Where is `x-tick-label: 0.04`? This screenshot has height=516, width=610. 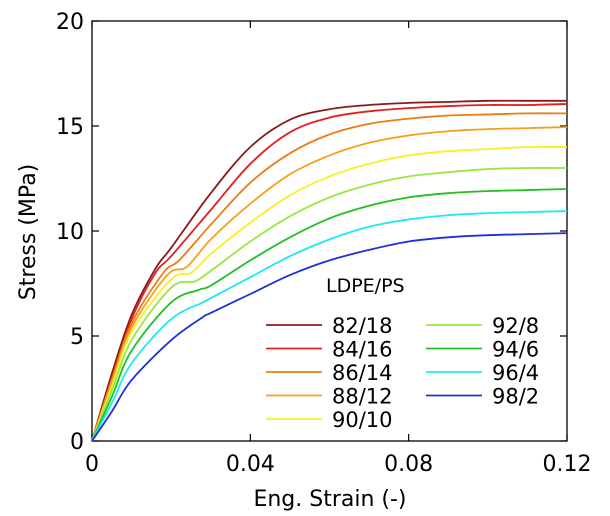
x-tick-label: 0.04 is located at coordinates (250, 464).